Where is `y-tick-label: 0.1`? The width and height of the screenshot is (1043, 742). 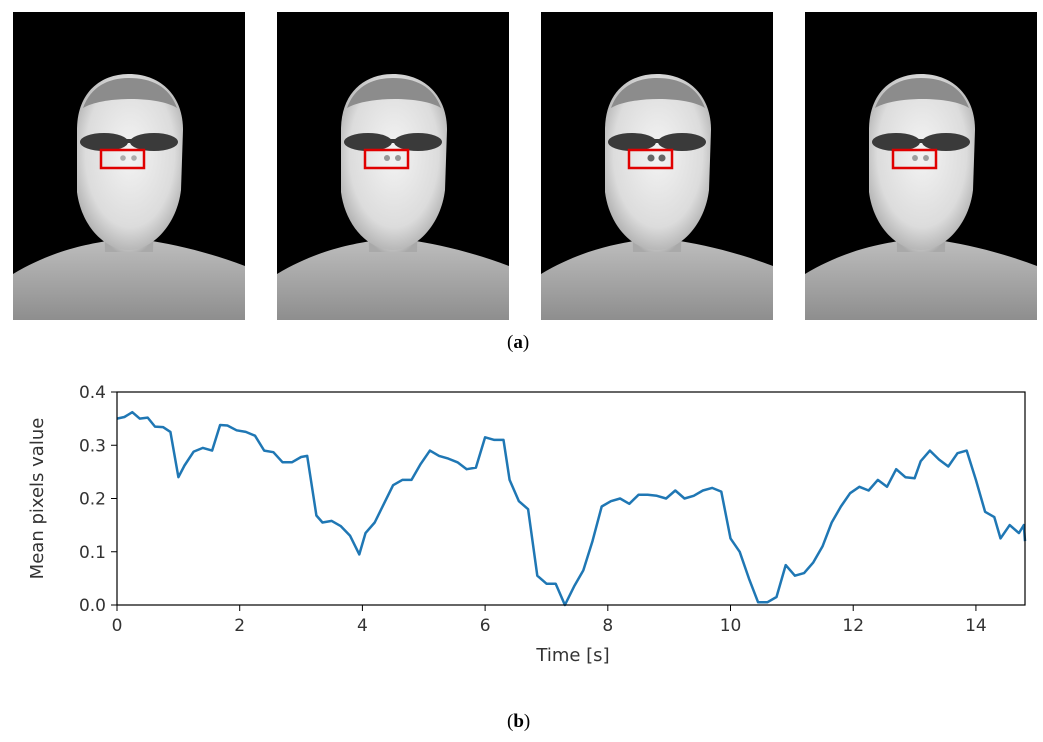
y-tick-label: 0.1 is located at coordinates (92, 553).